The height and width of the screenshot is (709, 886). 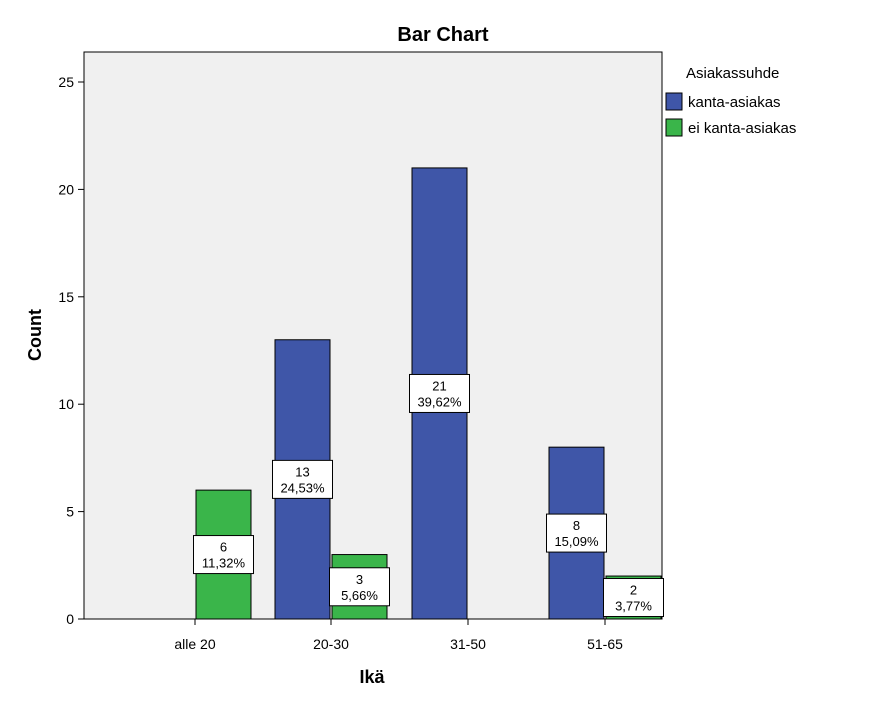 What do you see at coordinates (398, 635) in the screenshot?
I see `x-axis: alle 20 20-30 31-50 51-65` at bounding box center [398, 635].